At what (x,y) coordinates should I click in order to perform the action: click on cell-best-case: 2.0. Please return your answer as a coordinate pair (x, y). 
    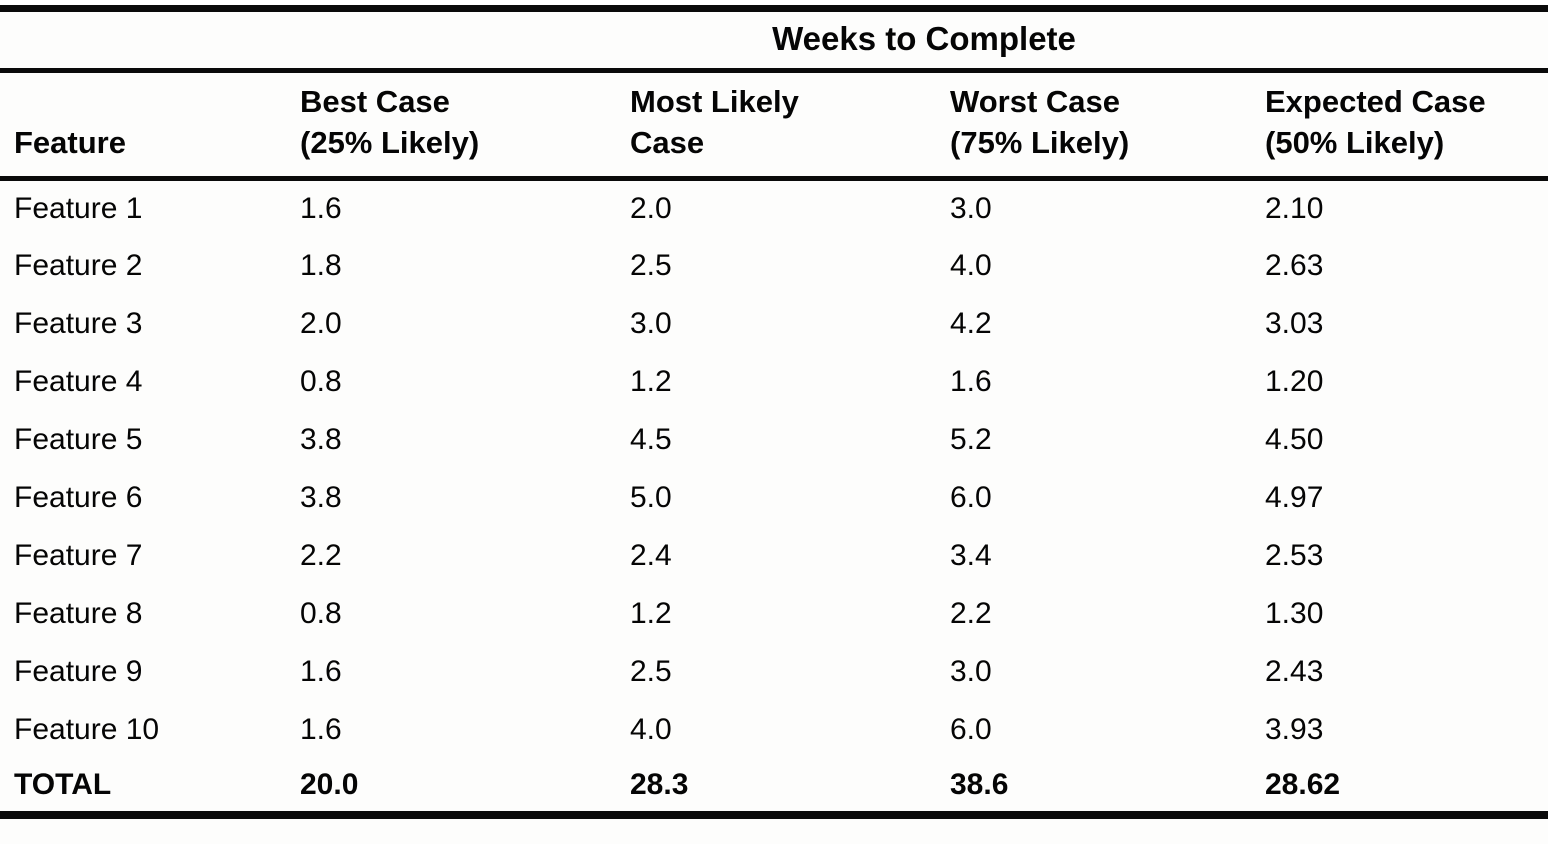
    Looking at the image, I should click on (321, 323).